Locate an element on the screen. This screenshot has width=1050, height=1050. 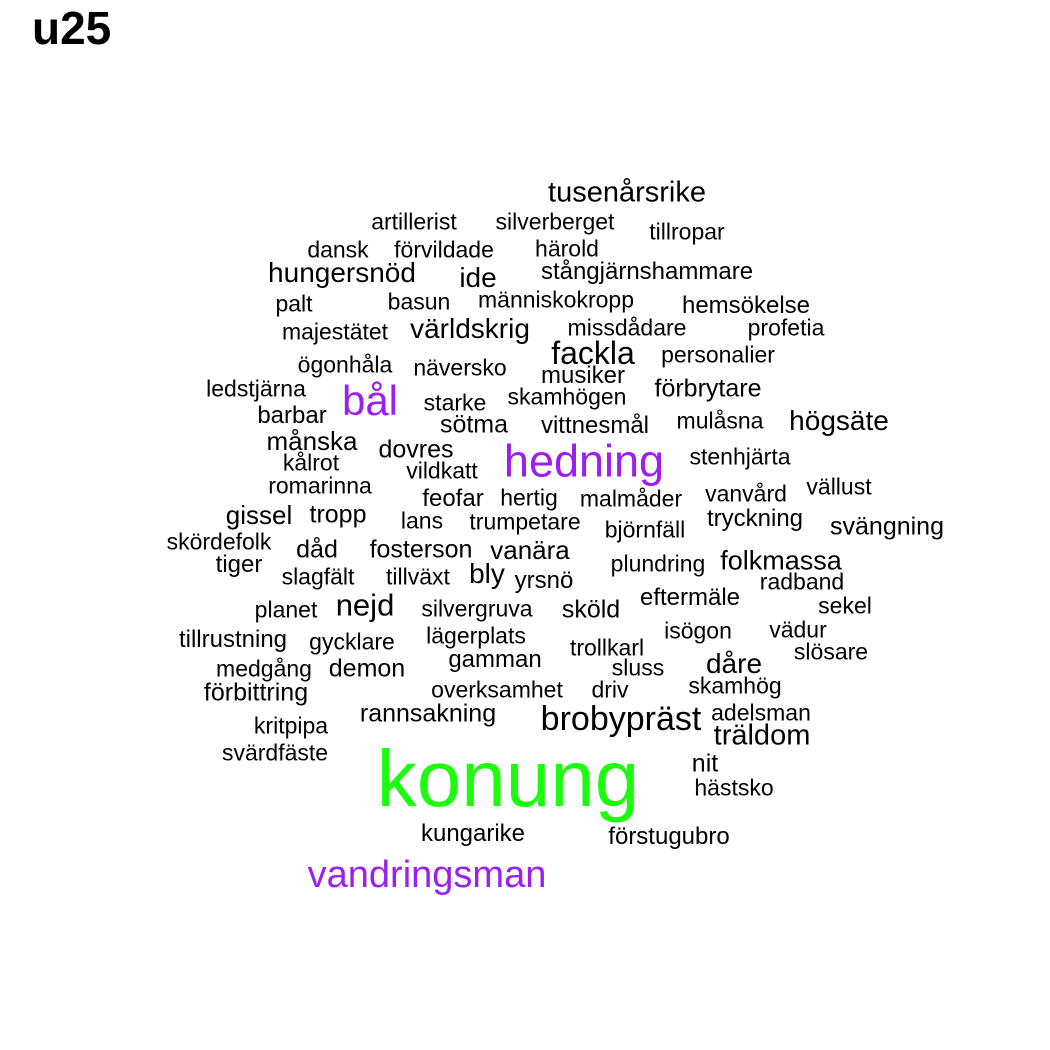
word: rannsakning is located at coordinates (428, 713).